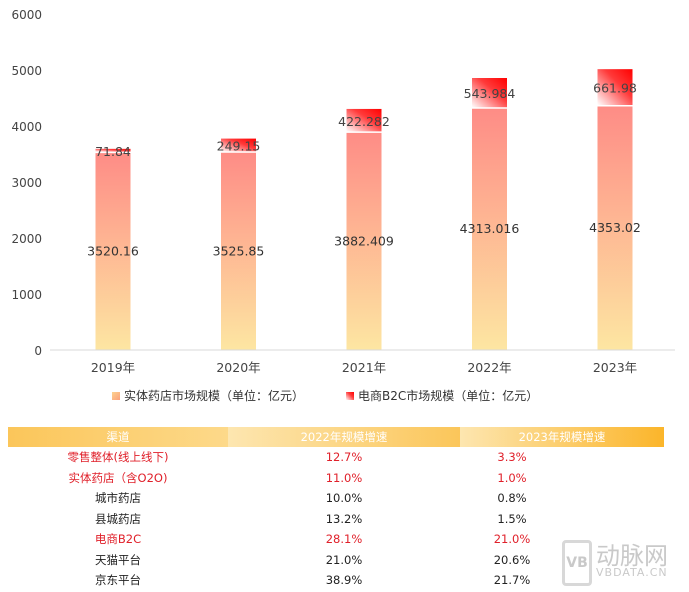 This screenshot has height=592, width=689. What do you see at coordinates (448, 395) in the screenshot?
I see `legend-label-b2c: 电商B2C市场规模（单位：亿元）` at bounding box center [448, 395].